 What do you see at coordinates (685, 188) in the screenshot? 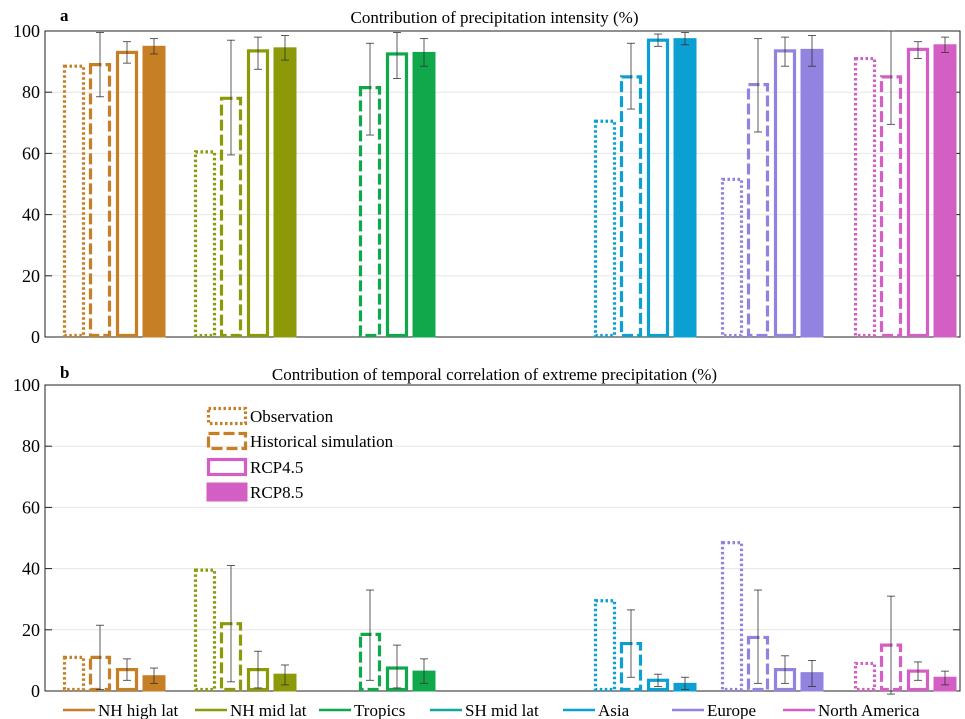
I see `a-rcp8-5-asia-bar` at bounding box center [685, 188].